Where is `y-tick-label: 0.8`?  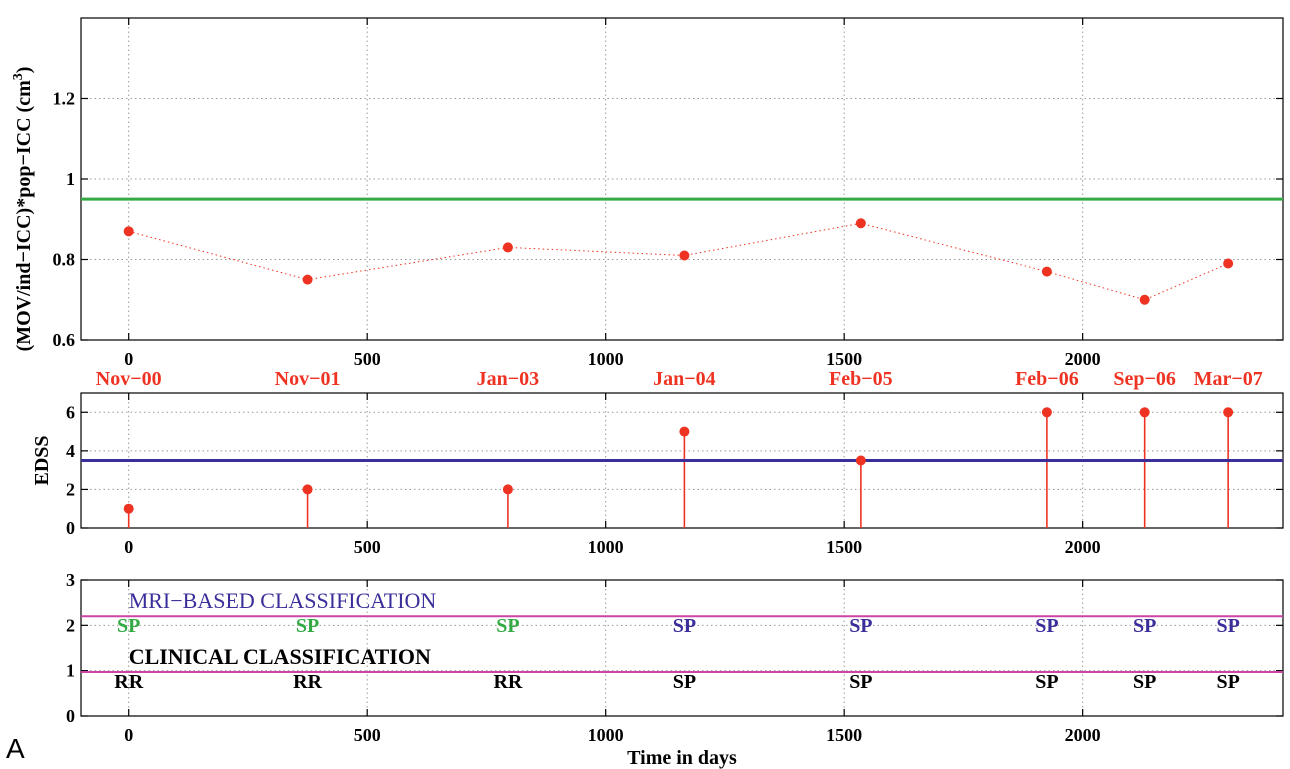 y-tick-label: 0.8 is located at coordinates (64, 260).